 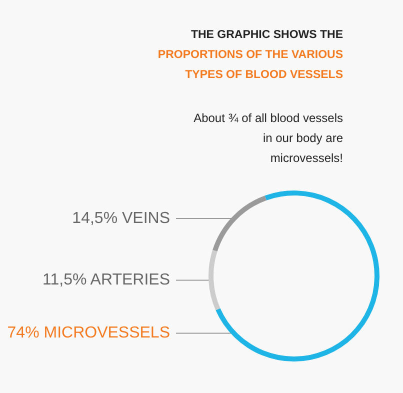 What do you see at coordinates (268, 138) in the screenshot?
I see `text: About ¾ of all blood vessels in our body are microvessels!` at bounding box center [268, 138].